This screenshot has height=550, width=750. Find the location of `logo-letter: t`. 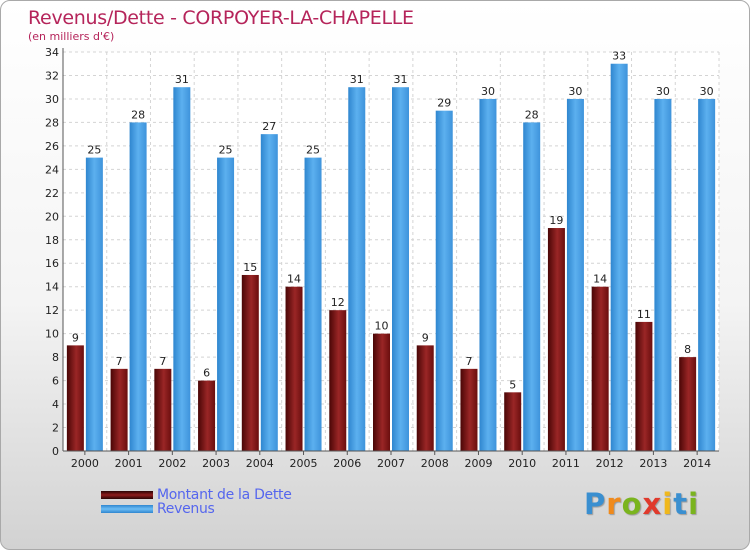

logo-letter: t is located at coordinates (681, 504).